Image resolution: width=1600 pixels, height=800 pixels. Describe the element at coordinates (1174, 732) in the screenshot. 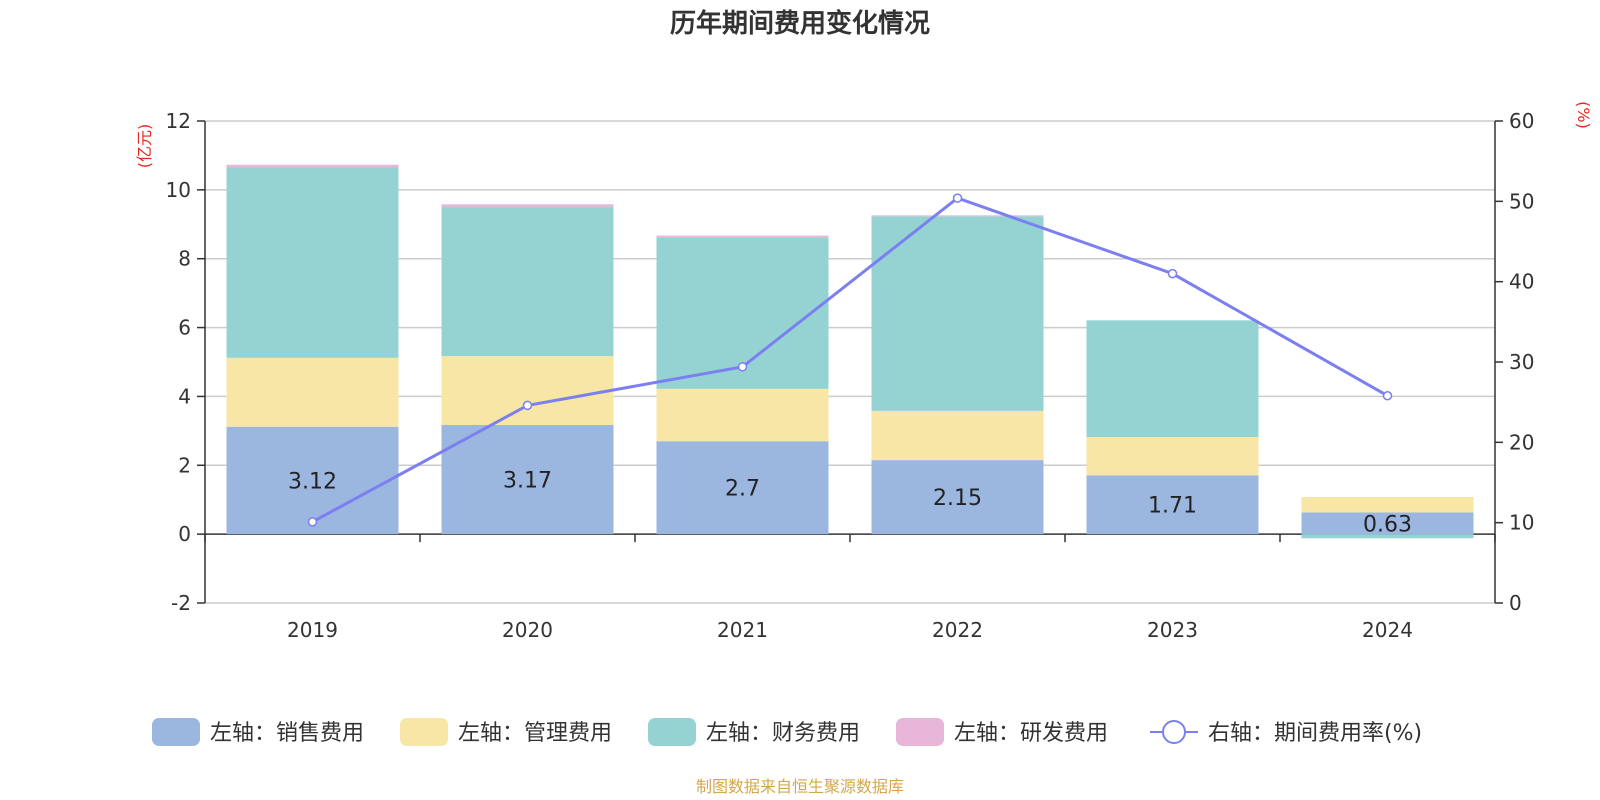

I see `legend-marker` at that location.